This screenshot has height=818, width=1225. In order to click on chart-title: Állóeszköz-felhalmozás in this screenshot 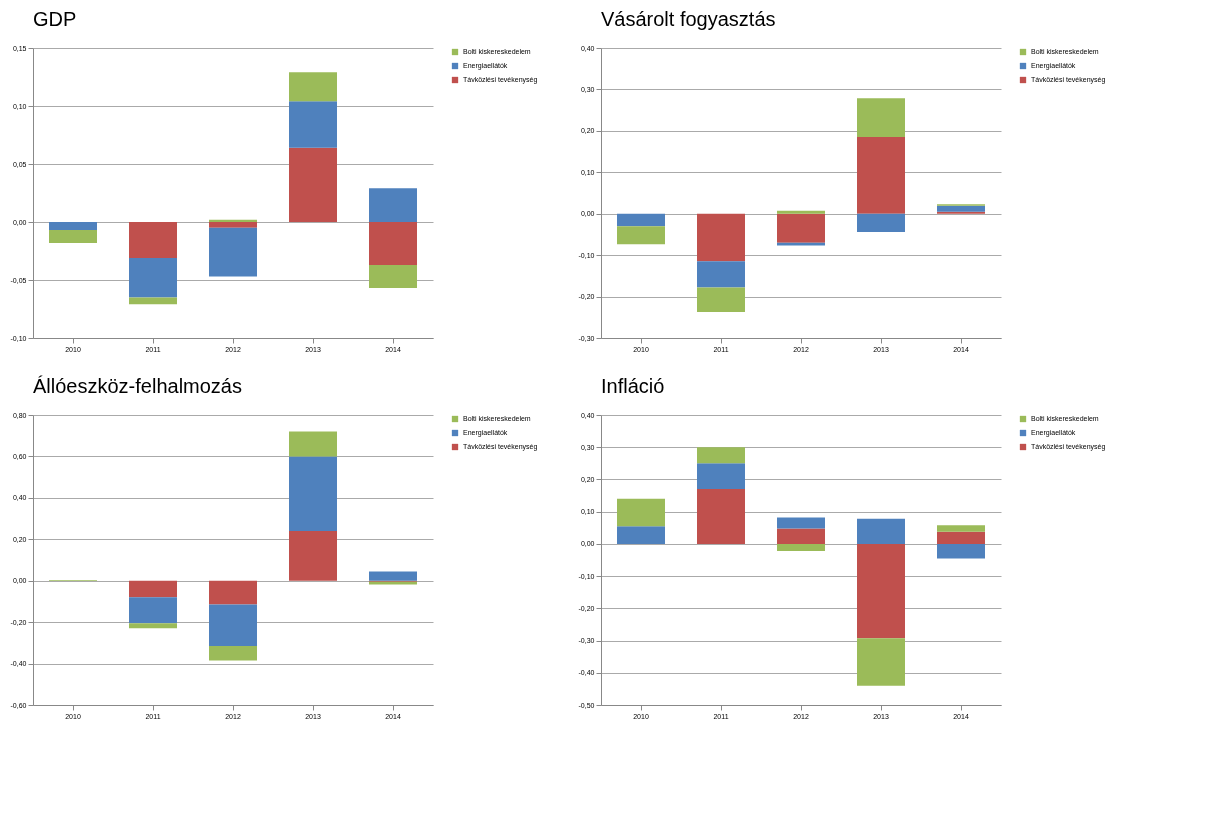, I will do `click(137, 386)`.